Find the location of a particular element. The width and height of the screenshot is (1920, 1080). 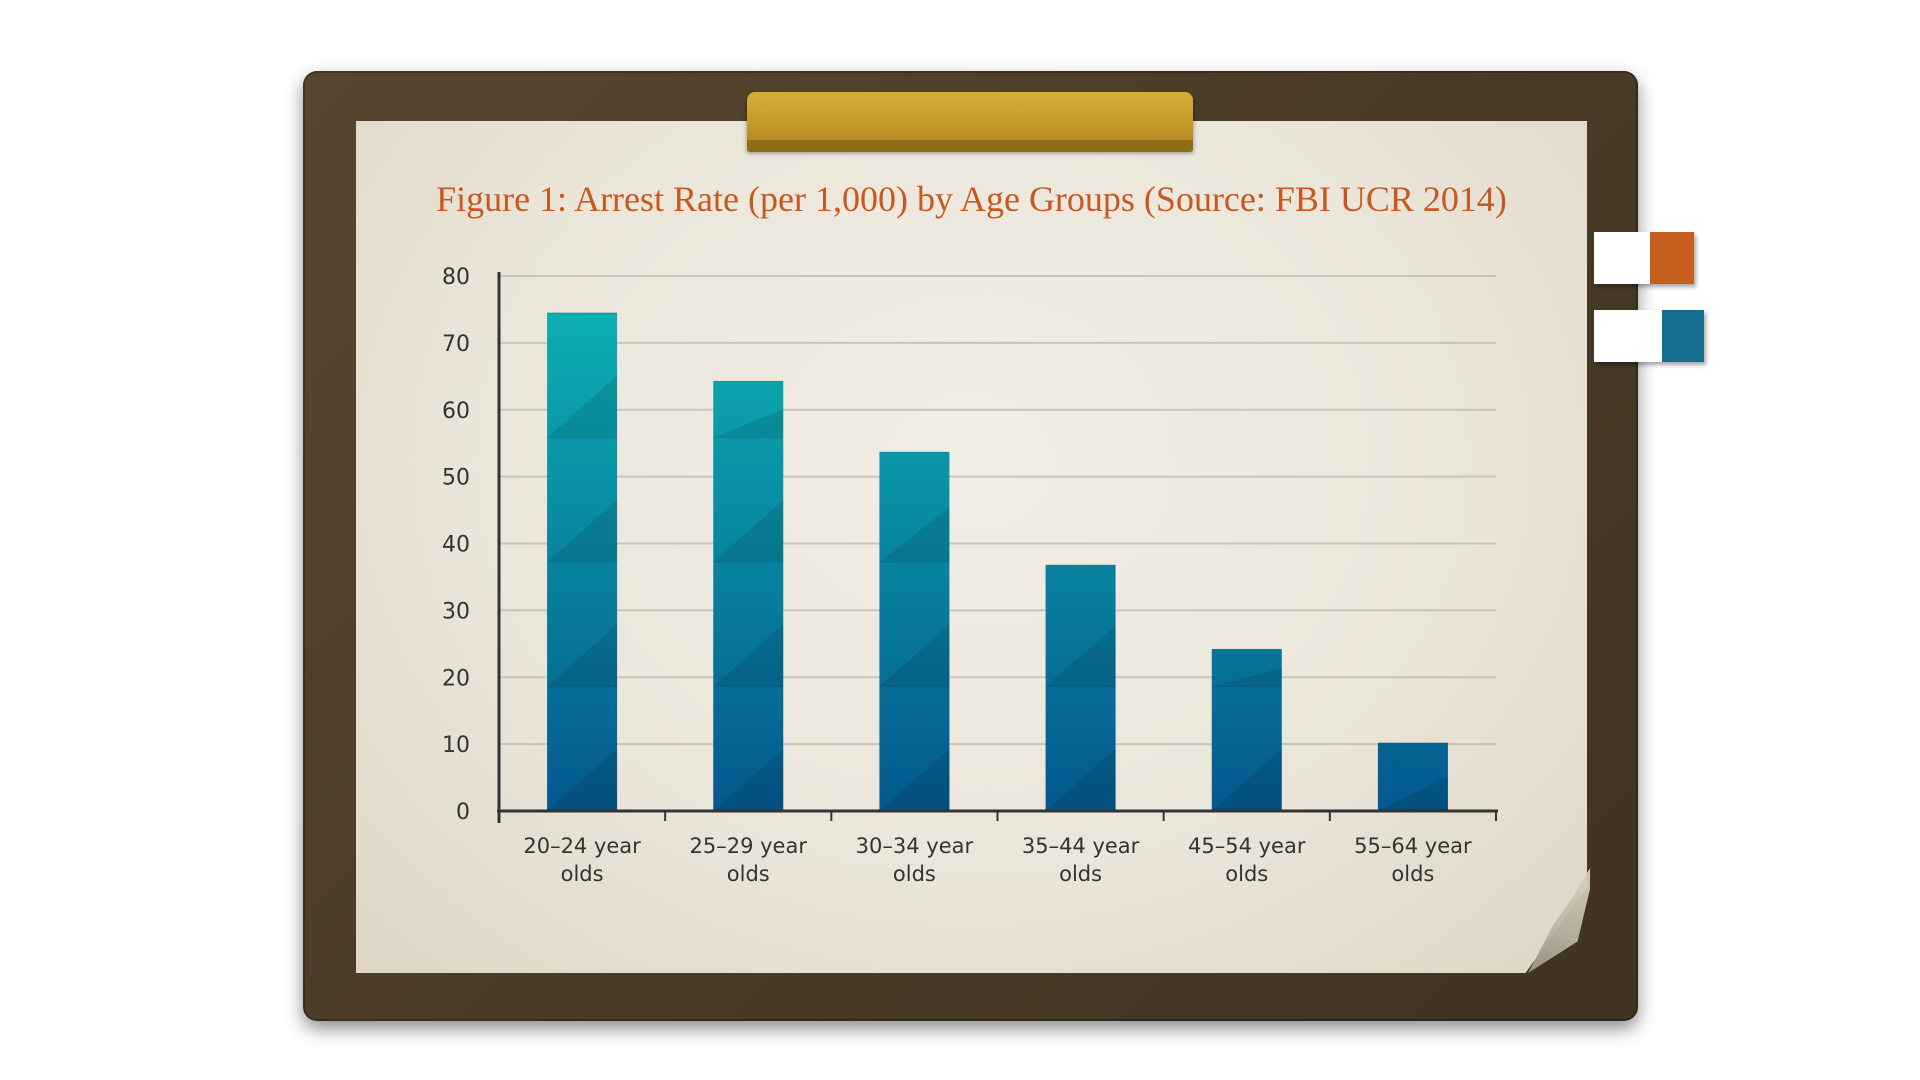

tab-orange is located at coordinates (1672, 258).